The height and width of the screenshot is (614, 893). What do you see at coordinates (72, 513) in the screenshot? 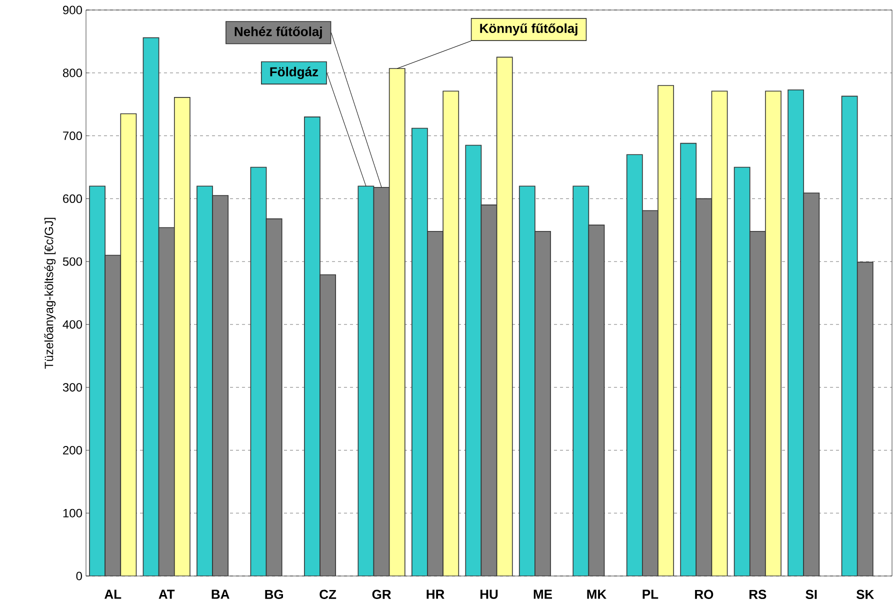
I see `y-tick-label: 100` at bounding box center [72, 513].